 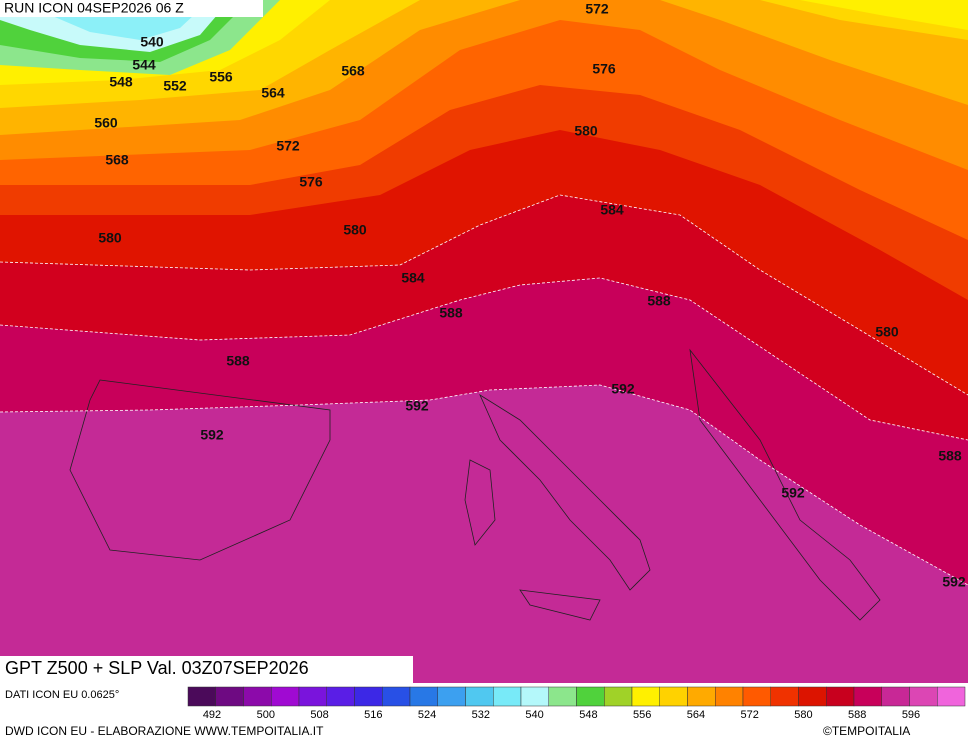 What do you see at coordinates (911, 715) in the screenshot?
I see `colorbar-tick-label: 596` at bounding box center [911, 715].